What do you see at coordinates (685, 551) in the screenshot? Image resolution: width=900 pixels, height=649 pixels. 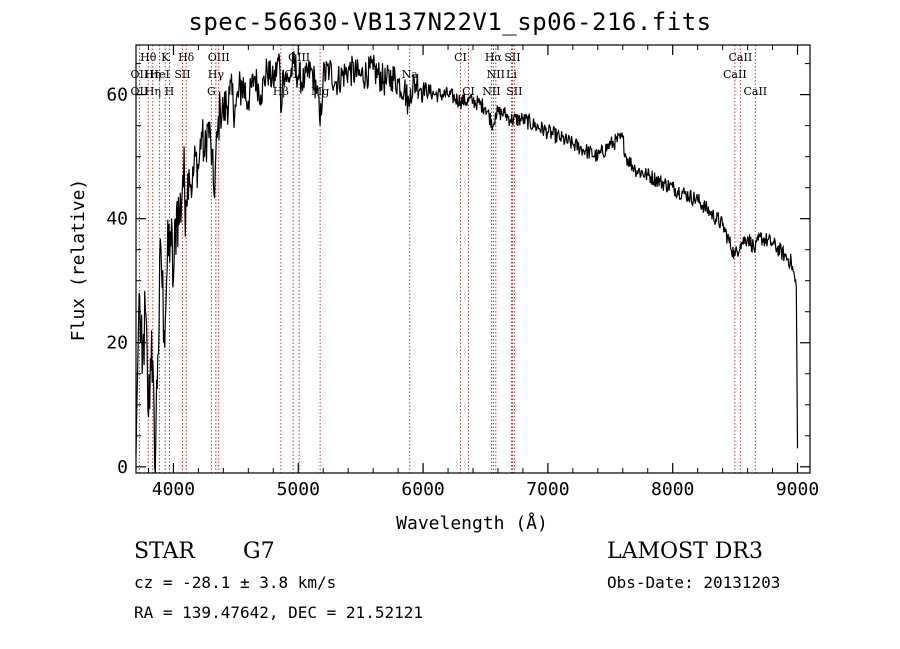 I see `survey-name: LAMOST DR3` at bounding box center [685, 551].